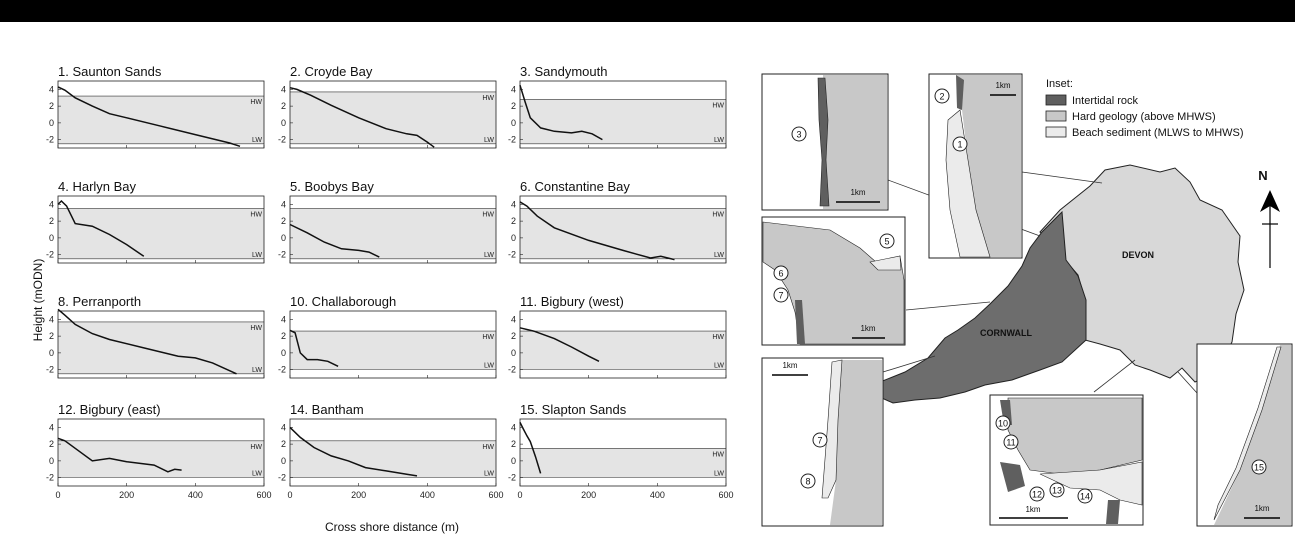 Image resolution: width=1295 pixels, height=536 pixels. Describe the element at coordinates (327, 409) in the screenshot. I see `panel-title: 14. Bantham` at that location.